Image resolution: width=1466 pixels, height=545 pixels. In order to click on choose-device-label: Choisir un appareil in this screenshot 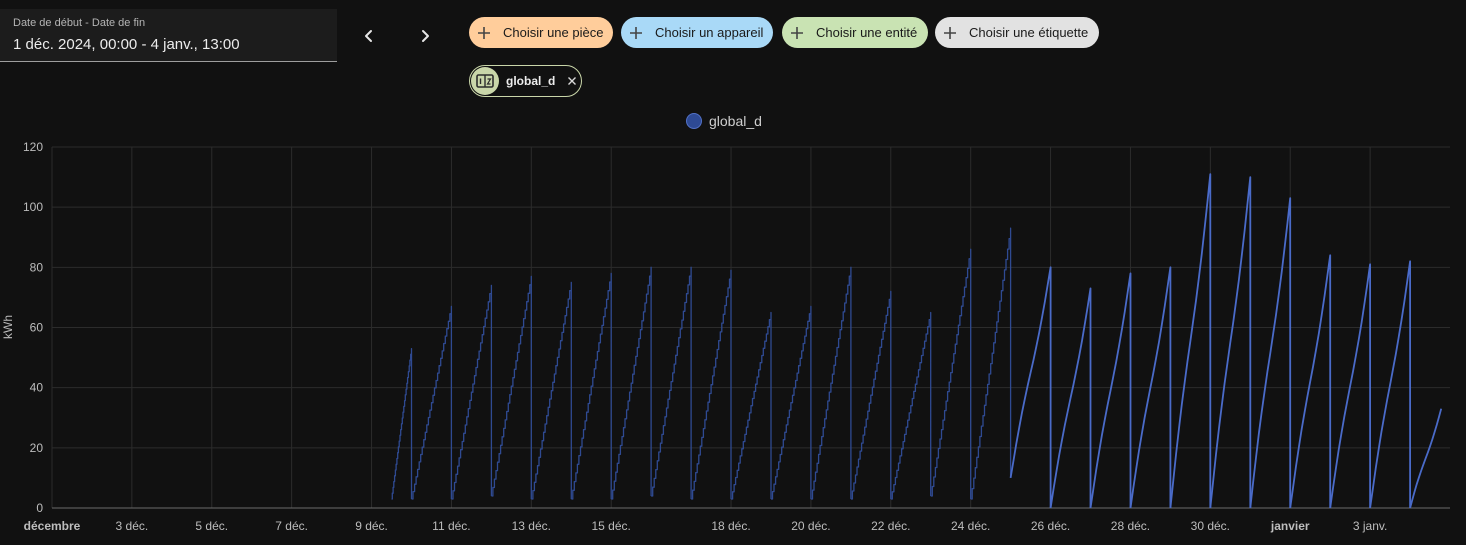, I will do `click(709, 32)`.